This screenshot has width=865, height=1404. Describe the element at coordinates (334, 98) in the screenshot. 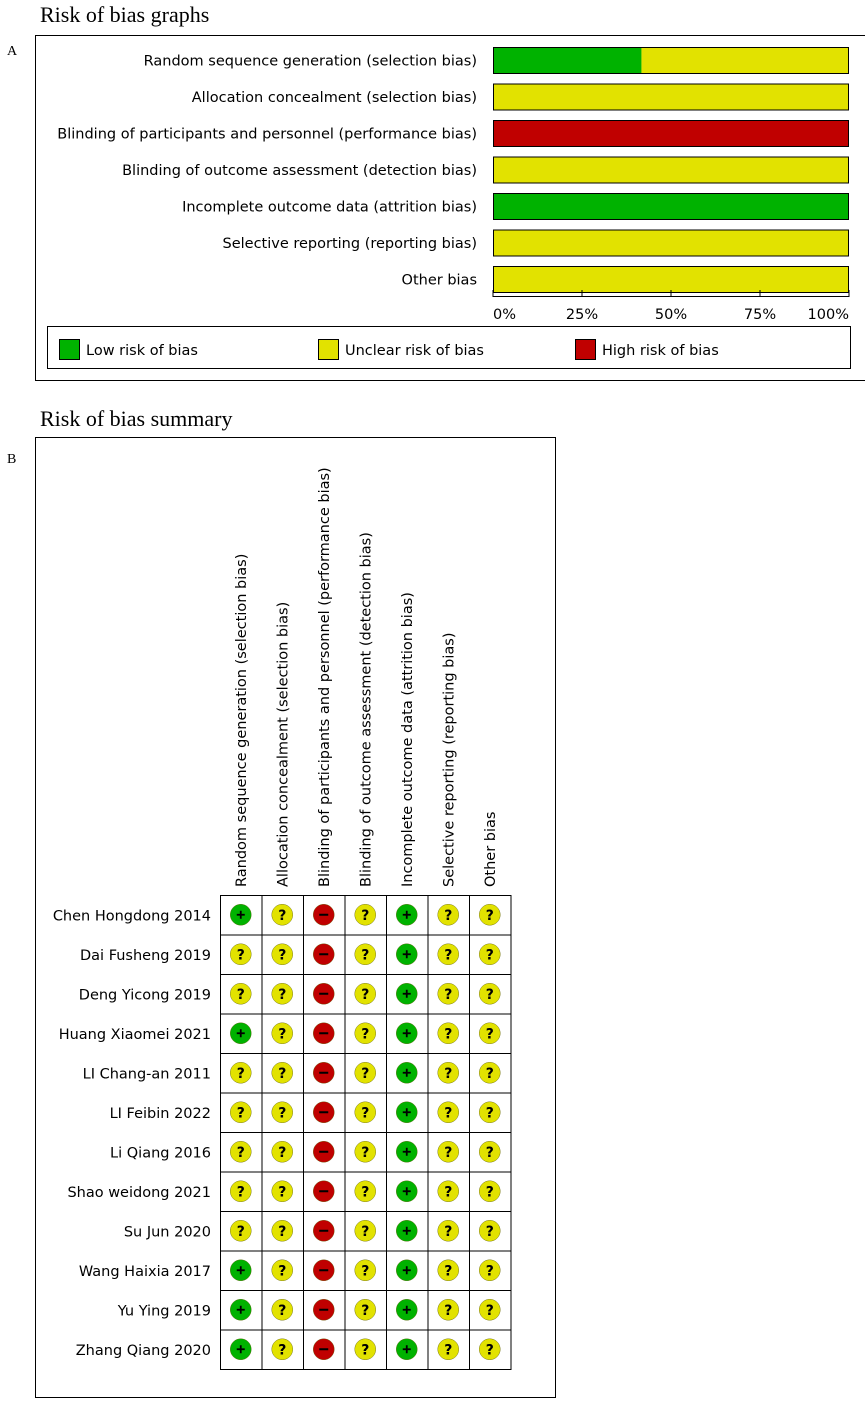

I see `category-label-allocation-concealment-selection-bias: Allocation concealment (selection bias)` at that location.